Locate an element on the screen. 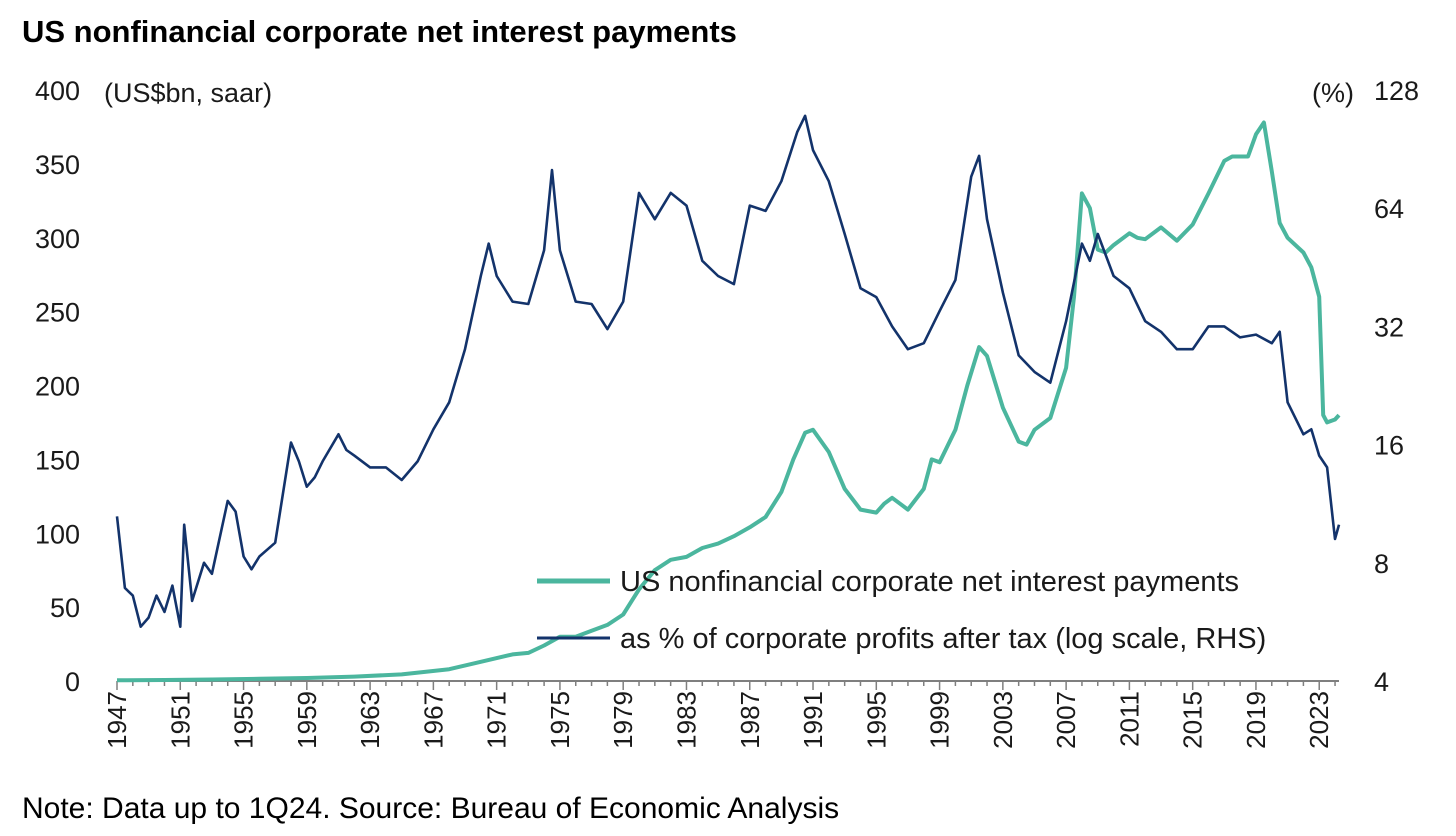 This screenshot has height=836, width=1456. x-tick-label: 1967 is located at coordinates (433, 720).